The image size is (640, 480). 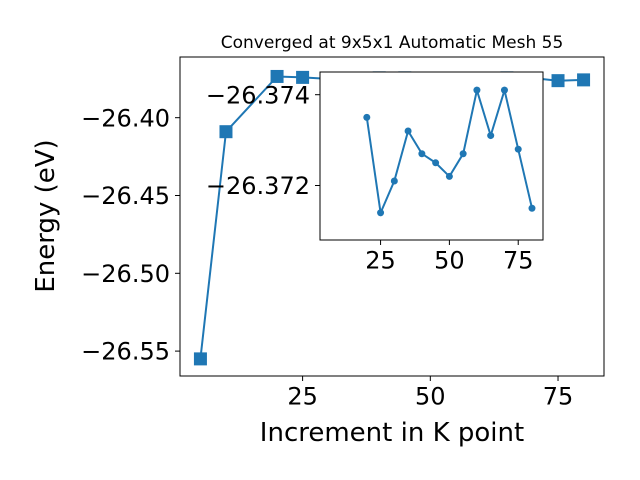 What do you see at coordinates (380, 260) in the screenshot?
I see `inset-x-tick-label: 25` at bounding box center [380, 260].